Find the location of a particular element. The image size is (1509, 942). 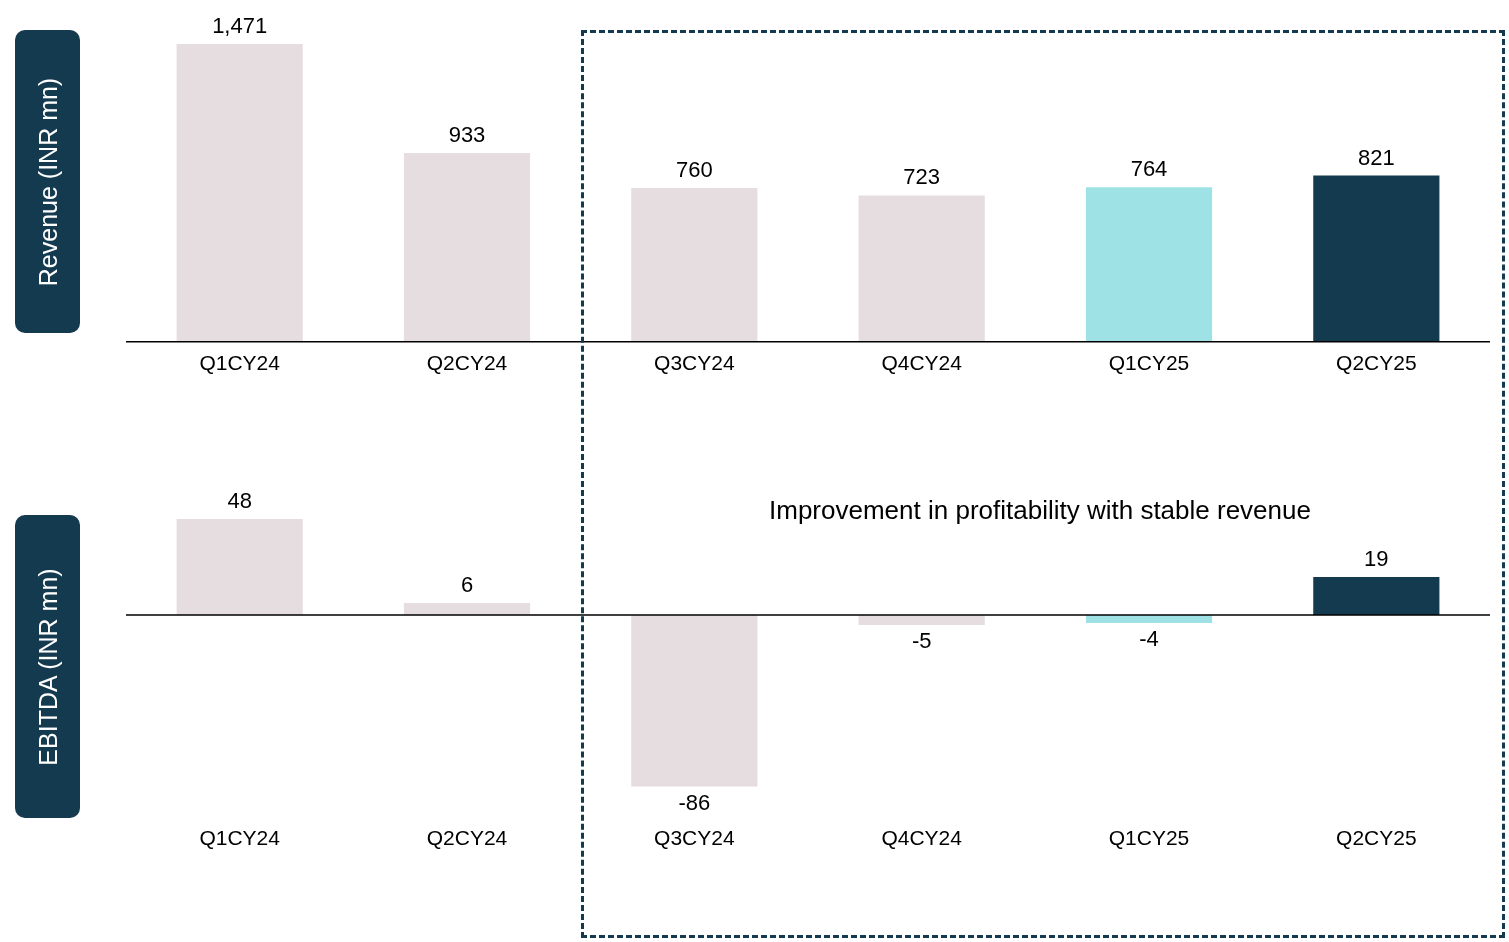

data-label: 48 is located at coordinates (239, 501).